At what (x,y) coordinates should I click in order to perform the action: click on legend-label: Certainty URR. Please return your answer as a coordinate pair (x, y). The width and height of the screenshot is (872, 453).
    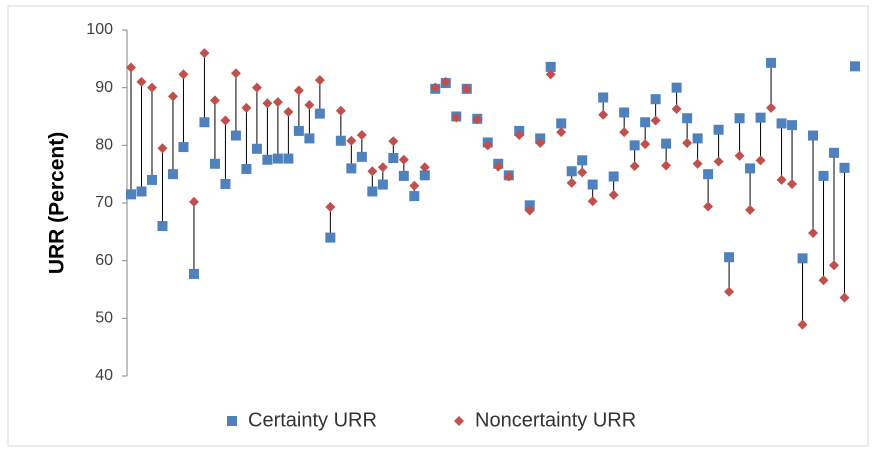
    Looking at the image, I should click on (312, 420).